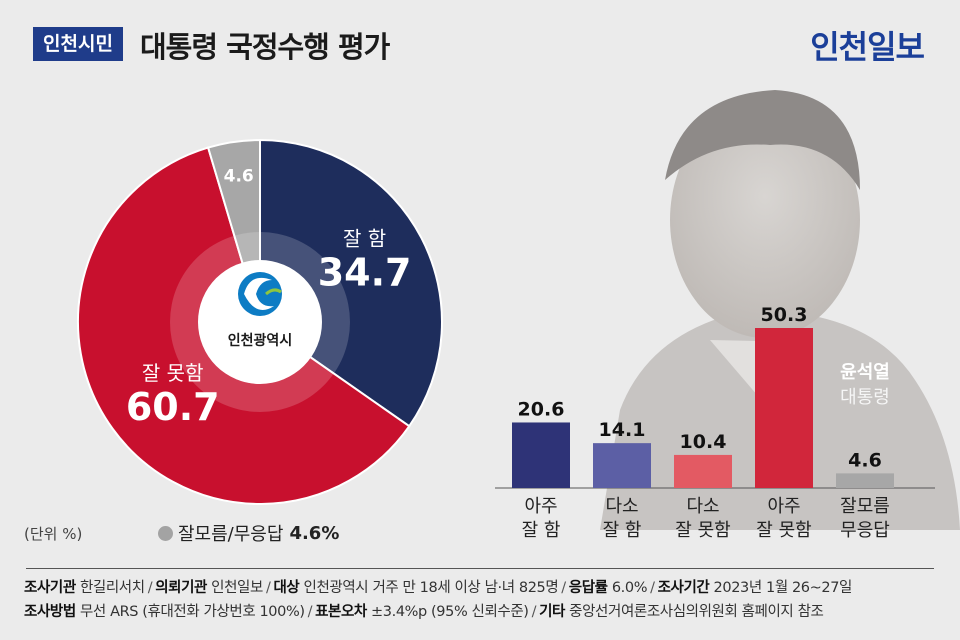 This screenshot has width=960, height=640. I want to click on footer-value: ±3.4%p (95% 신뢰수준), so click(447, 612).